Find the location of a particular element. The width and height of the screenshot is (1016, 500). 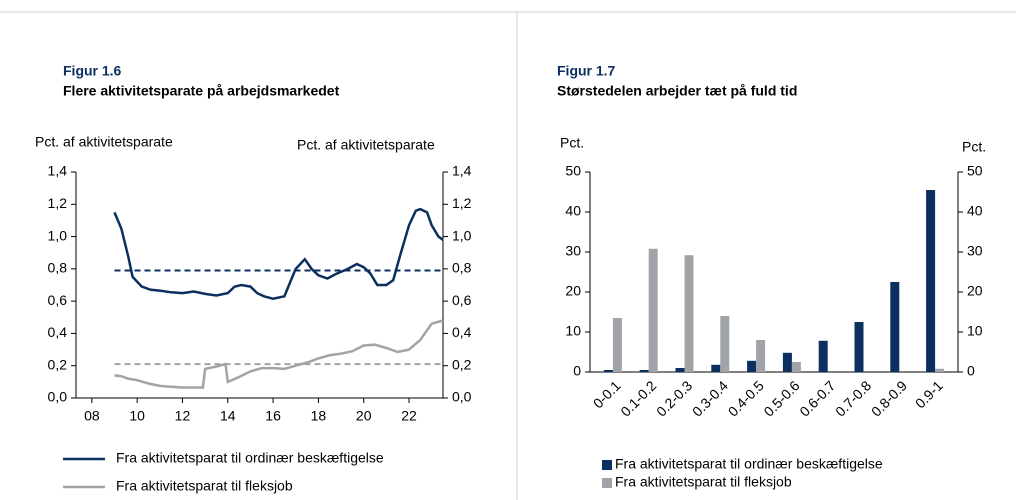

x-tick-label: 08 is located at coordinates (92, 416).